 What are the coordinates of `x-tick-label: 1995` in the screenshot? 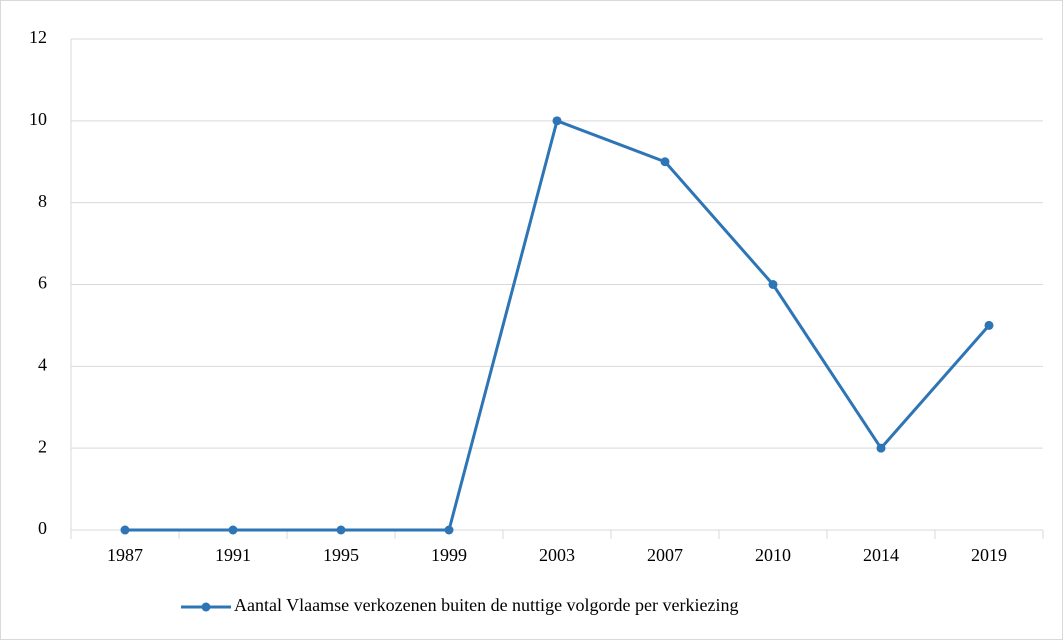 It's located at (341, 555).